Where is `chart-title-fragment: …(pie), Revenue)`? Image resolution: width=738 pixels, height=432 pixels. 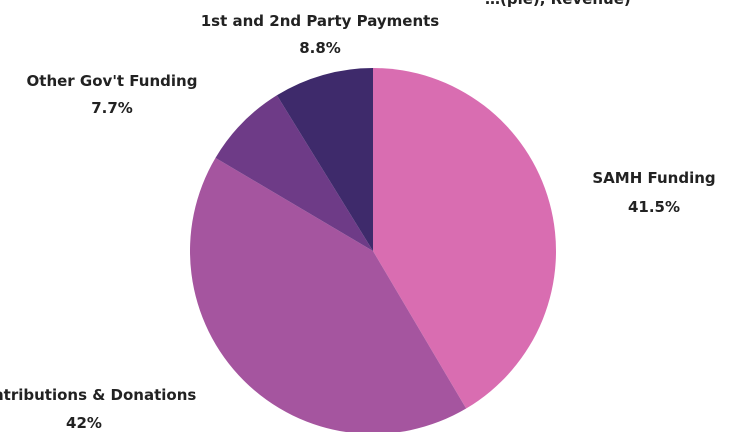 chart-title-fragment: …(pie), Revenue) is located at coordinates (558, 4).